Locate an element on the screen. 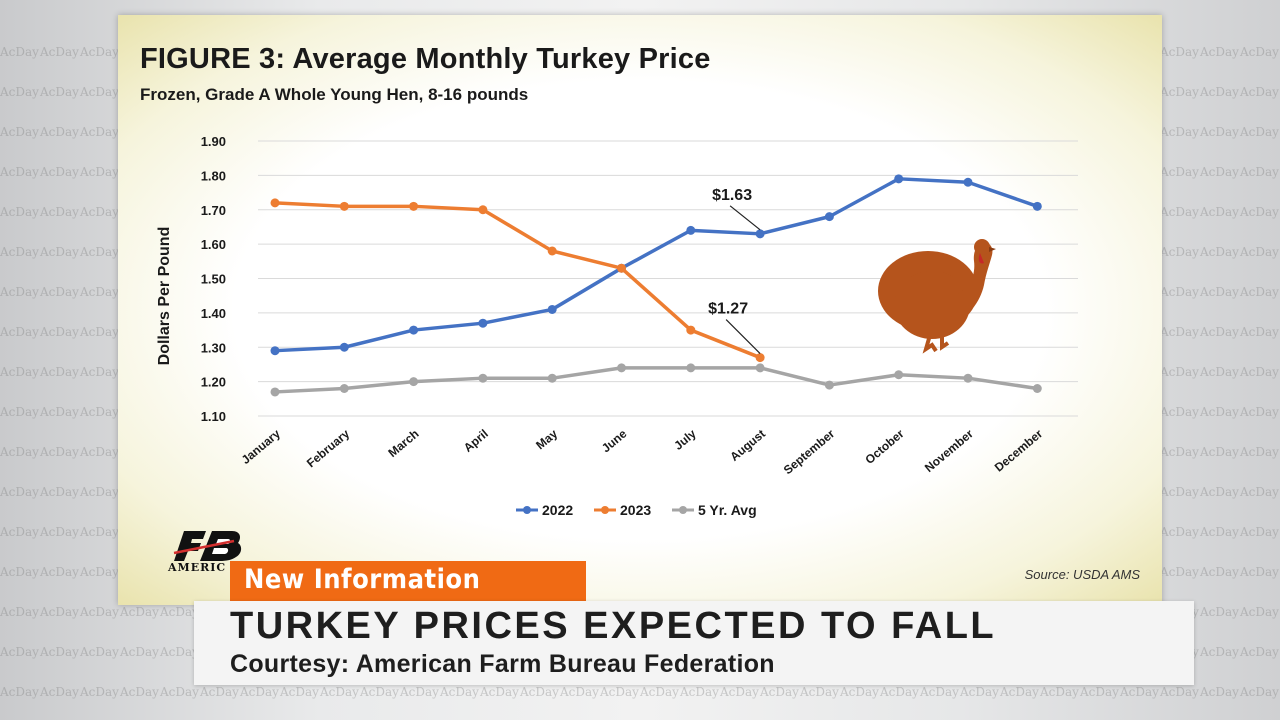  y-tick-label: 1.80 is located at coordinates (213, 175).